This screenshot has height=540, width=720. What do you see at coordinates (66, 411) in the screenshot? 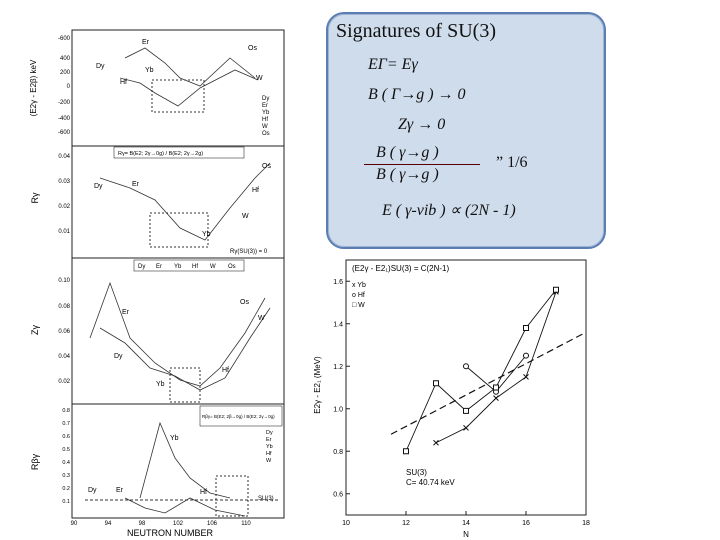
I see `panel4-tick: 0.8` at bounding box center [66, 411].